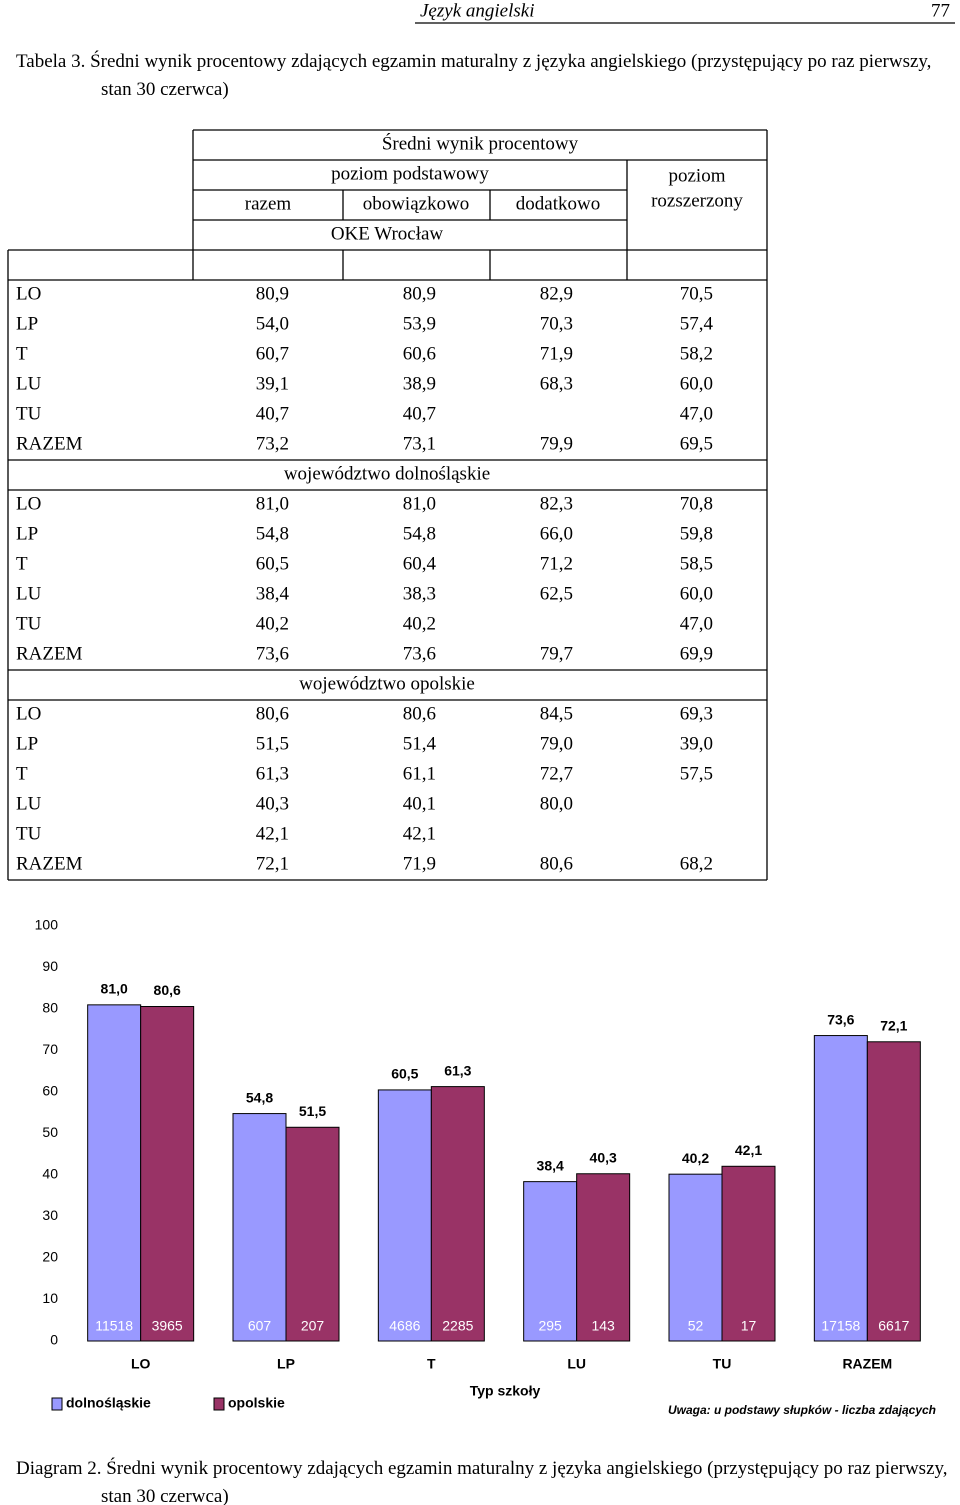  I want to click on count-label: 207, so click(313, 1326).